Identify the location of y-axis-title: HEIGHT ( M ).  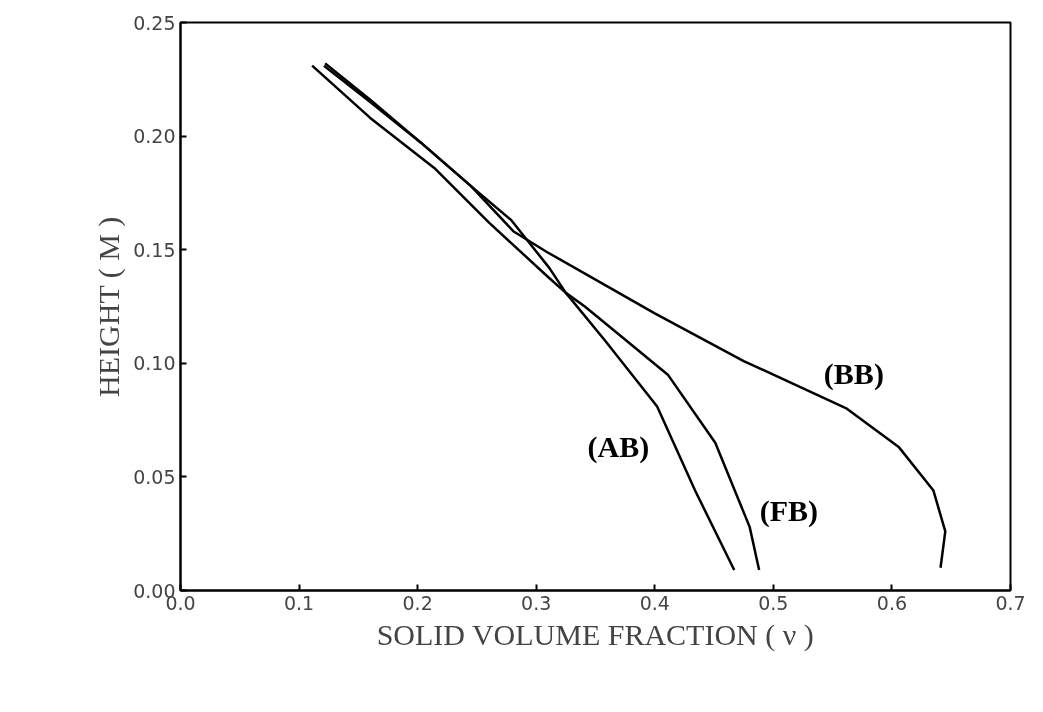
(109, 306).